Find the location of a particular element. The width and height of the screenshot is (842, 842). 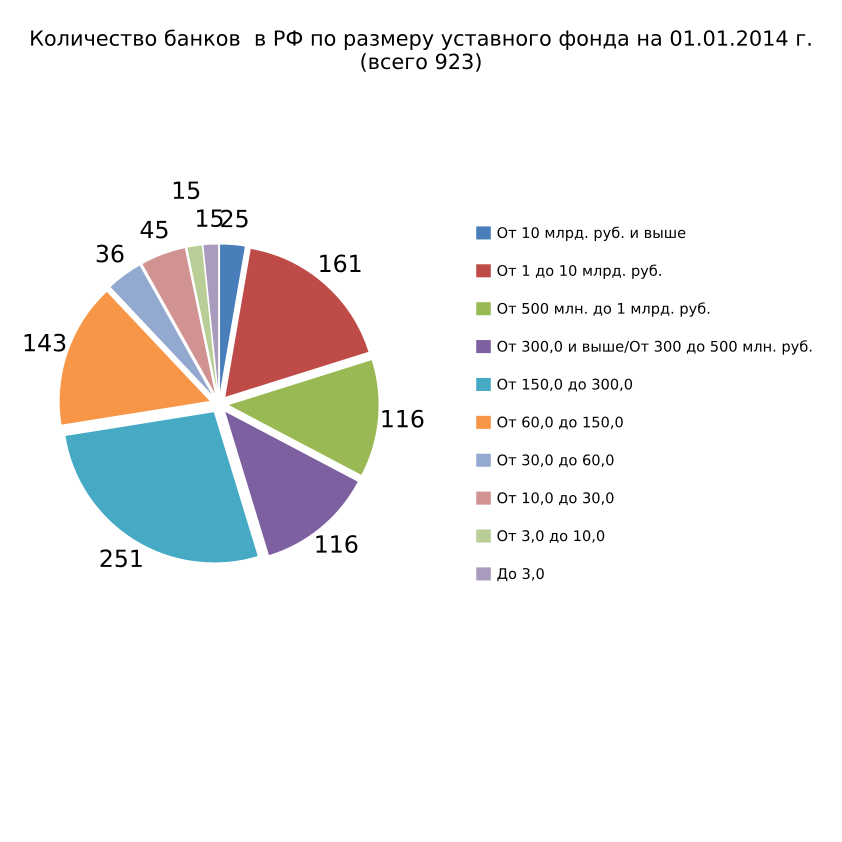

legend-label: От 10 млрд. руб. и выше is located at coordinates (591, 233).